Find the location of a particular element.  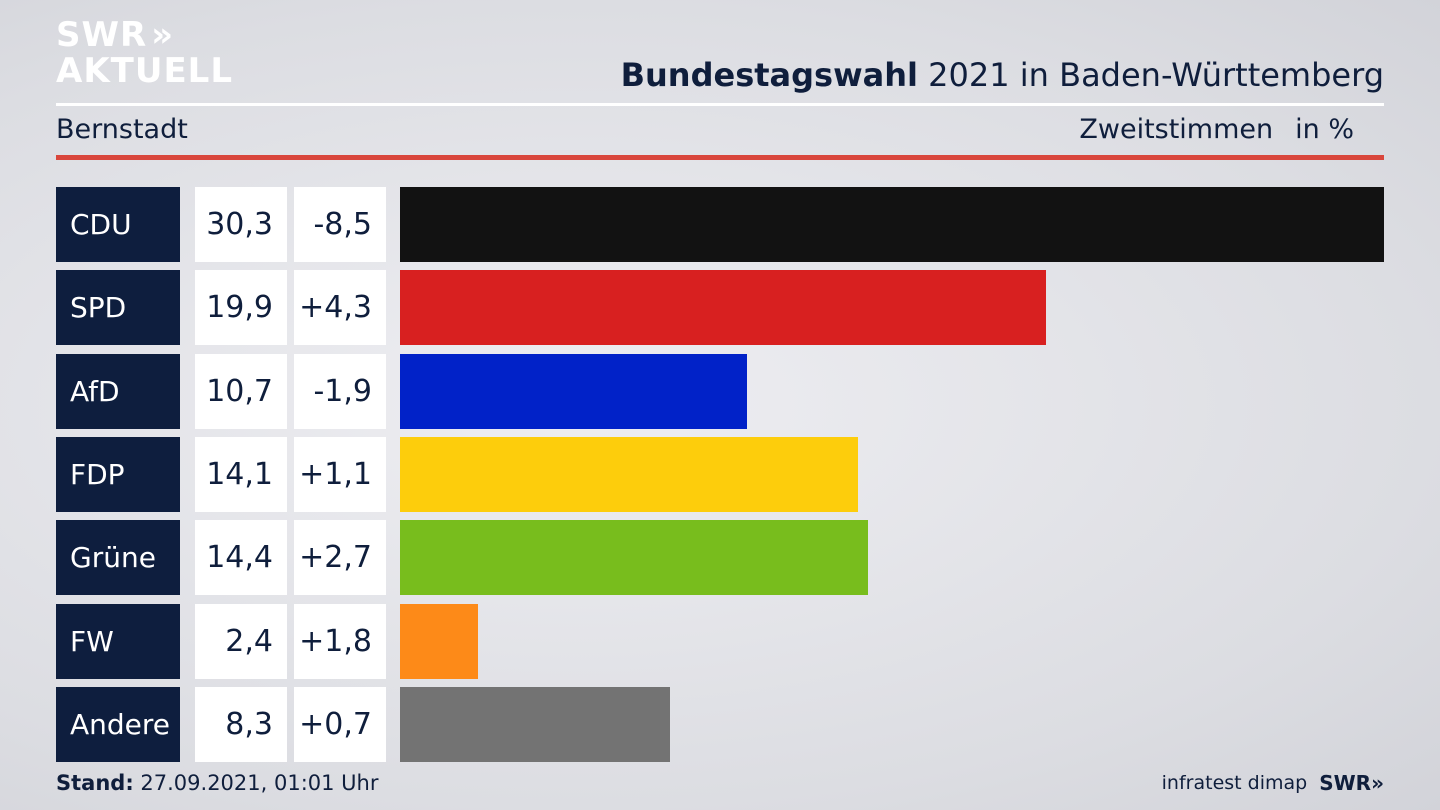

timestamp: Stand: 27.09.2021, 01:01 Uhr is located at coordinates (217, 783).